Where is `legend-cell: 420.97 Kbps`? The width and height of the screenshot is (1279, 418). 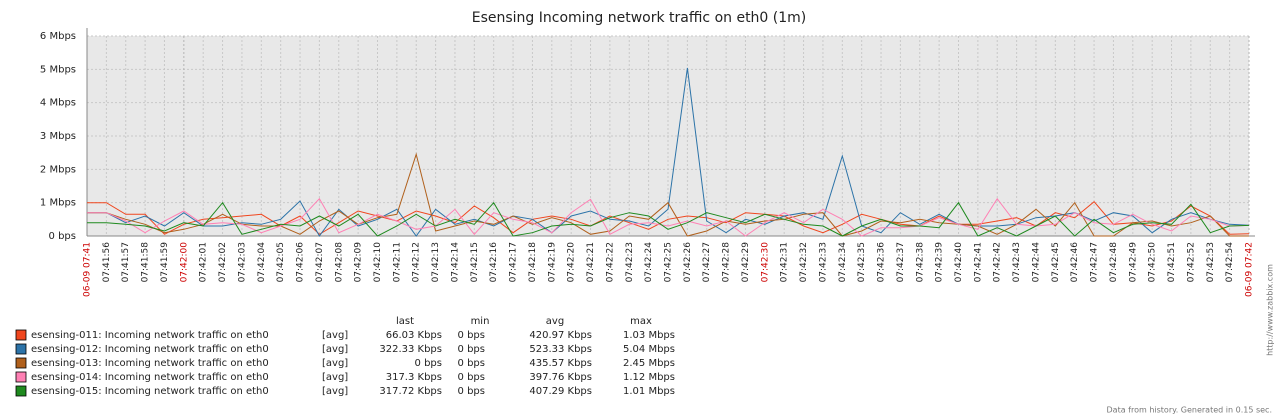 legend-cell: 420.97 Kbps is located at coordinates (560, 335).